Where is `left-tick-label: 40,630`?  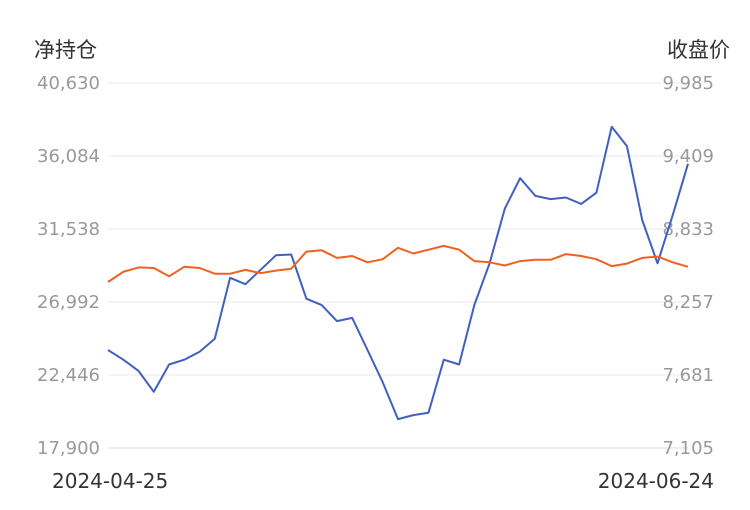
left-tick-label: 40,630 is located at coordinates (68, 83).